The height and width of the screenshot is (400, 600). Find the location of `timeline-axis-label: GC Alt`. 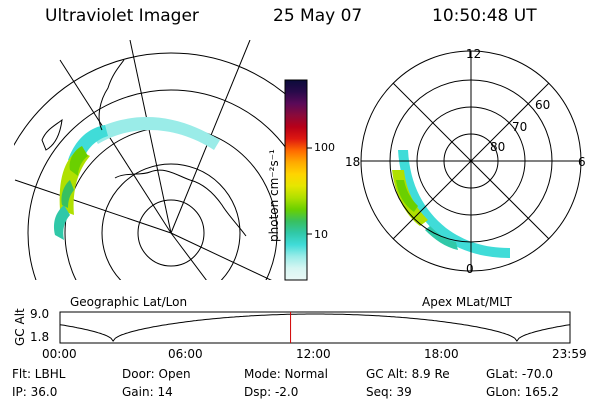

timeline-axis-label: GC Alt is located at coordinates (20, 327).